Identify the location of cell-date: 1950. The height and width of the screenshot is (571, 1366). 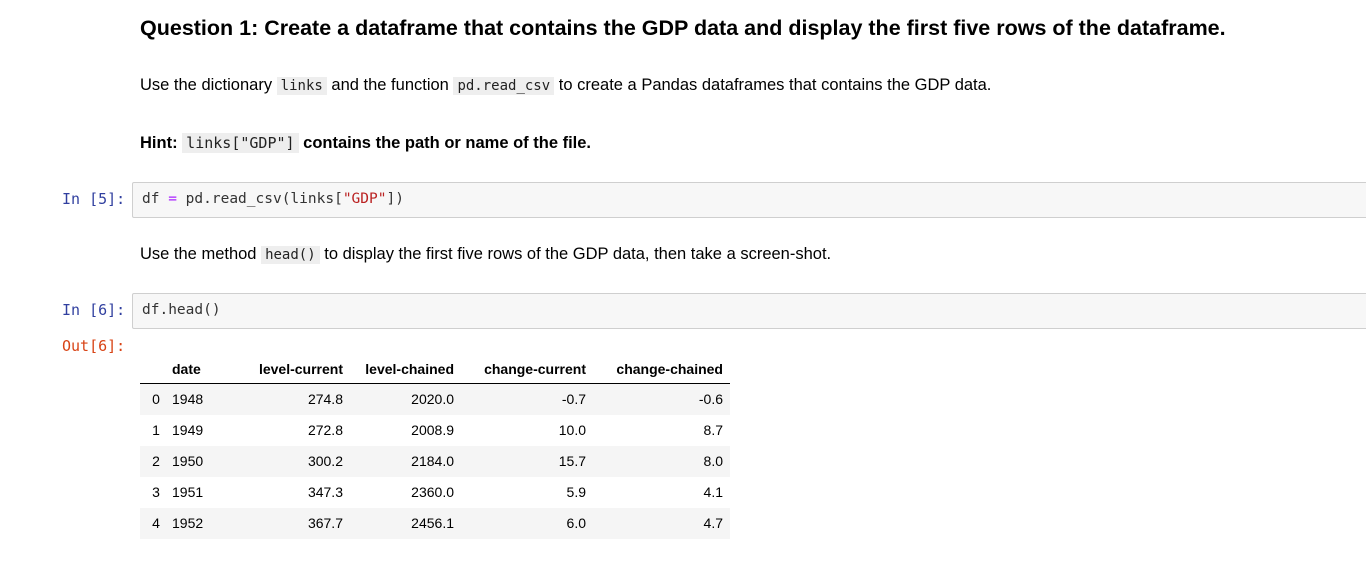
(188, 461).